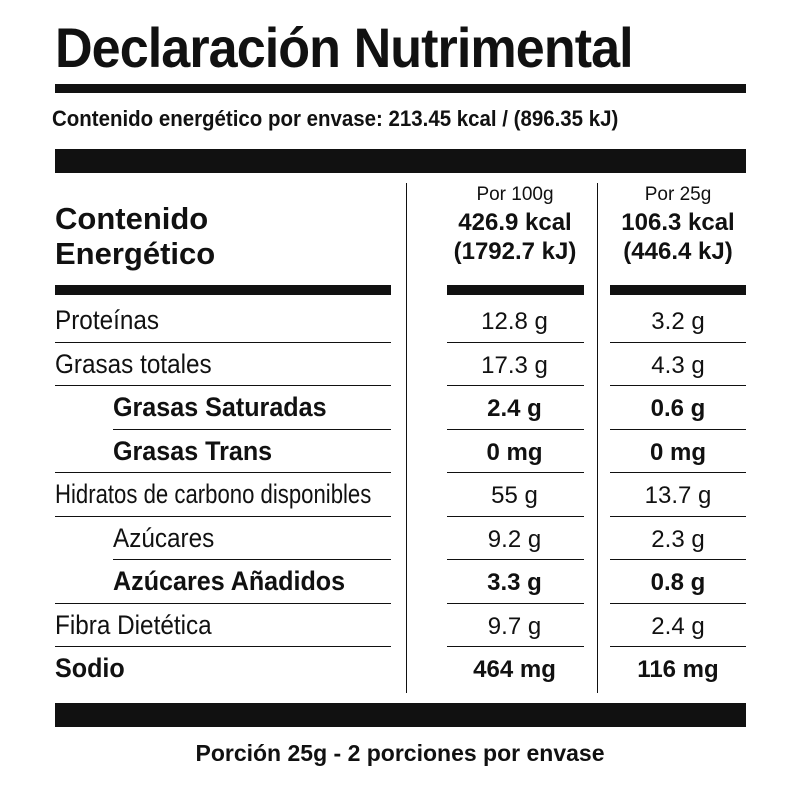 This screenshot has height=800, width=800. Describe the element at coordinates (223, 290) in the screenshot. I see `header-bar-label` at that location.